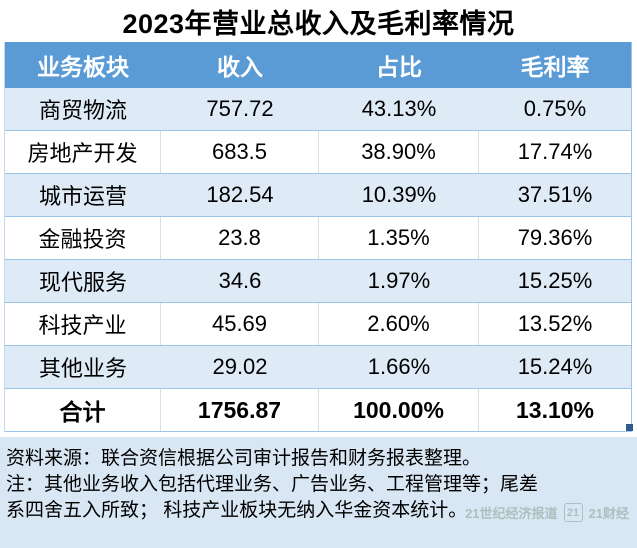 The width and height of the screenshot is (637, 548). I want to click on header-cell-revenue: 收入, so click(240, 67).